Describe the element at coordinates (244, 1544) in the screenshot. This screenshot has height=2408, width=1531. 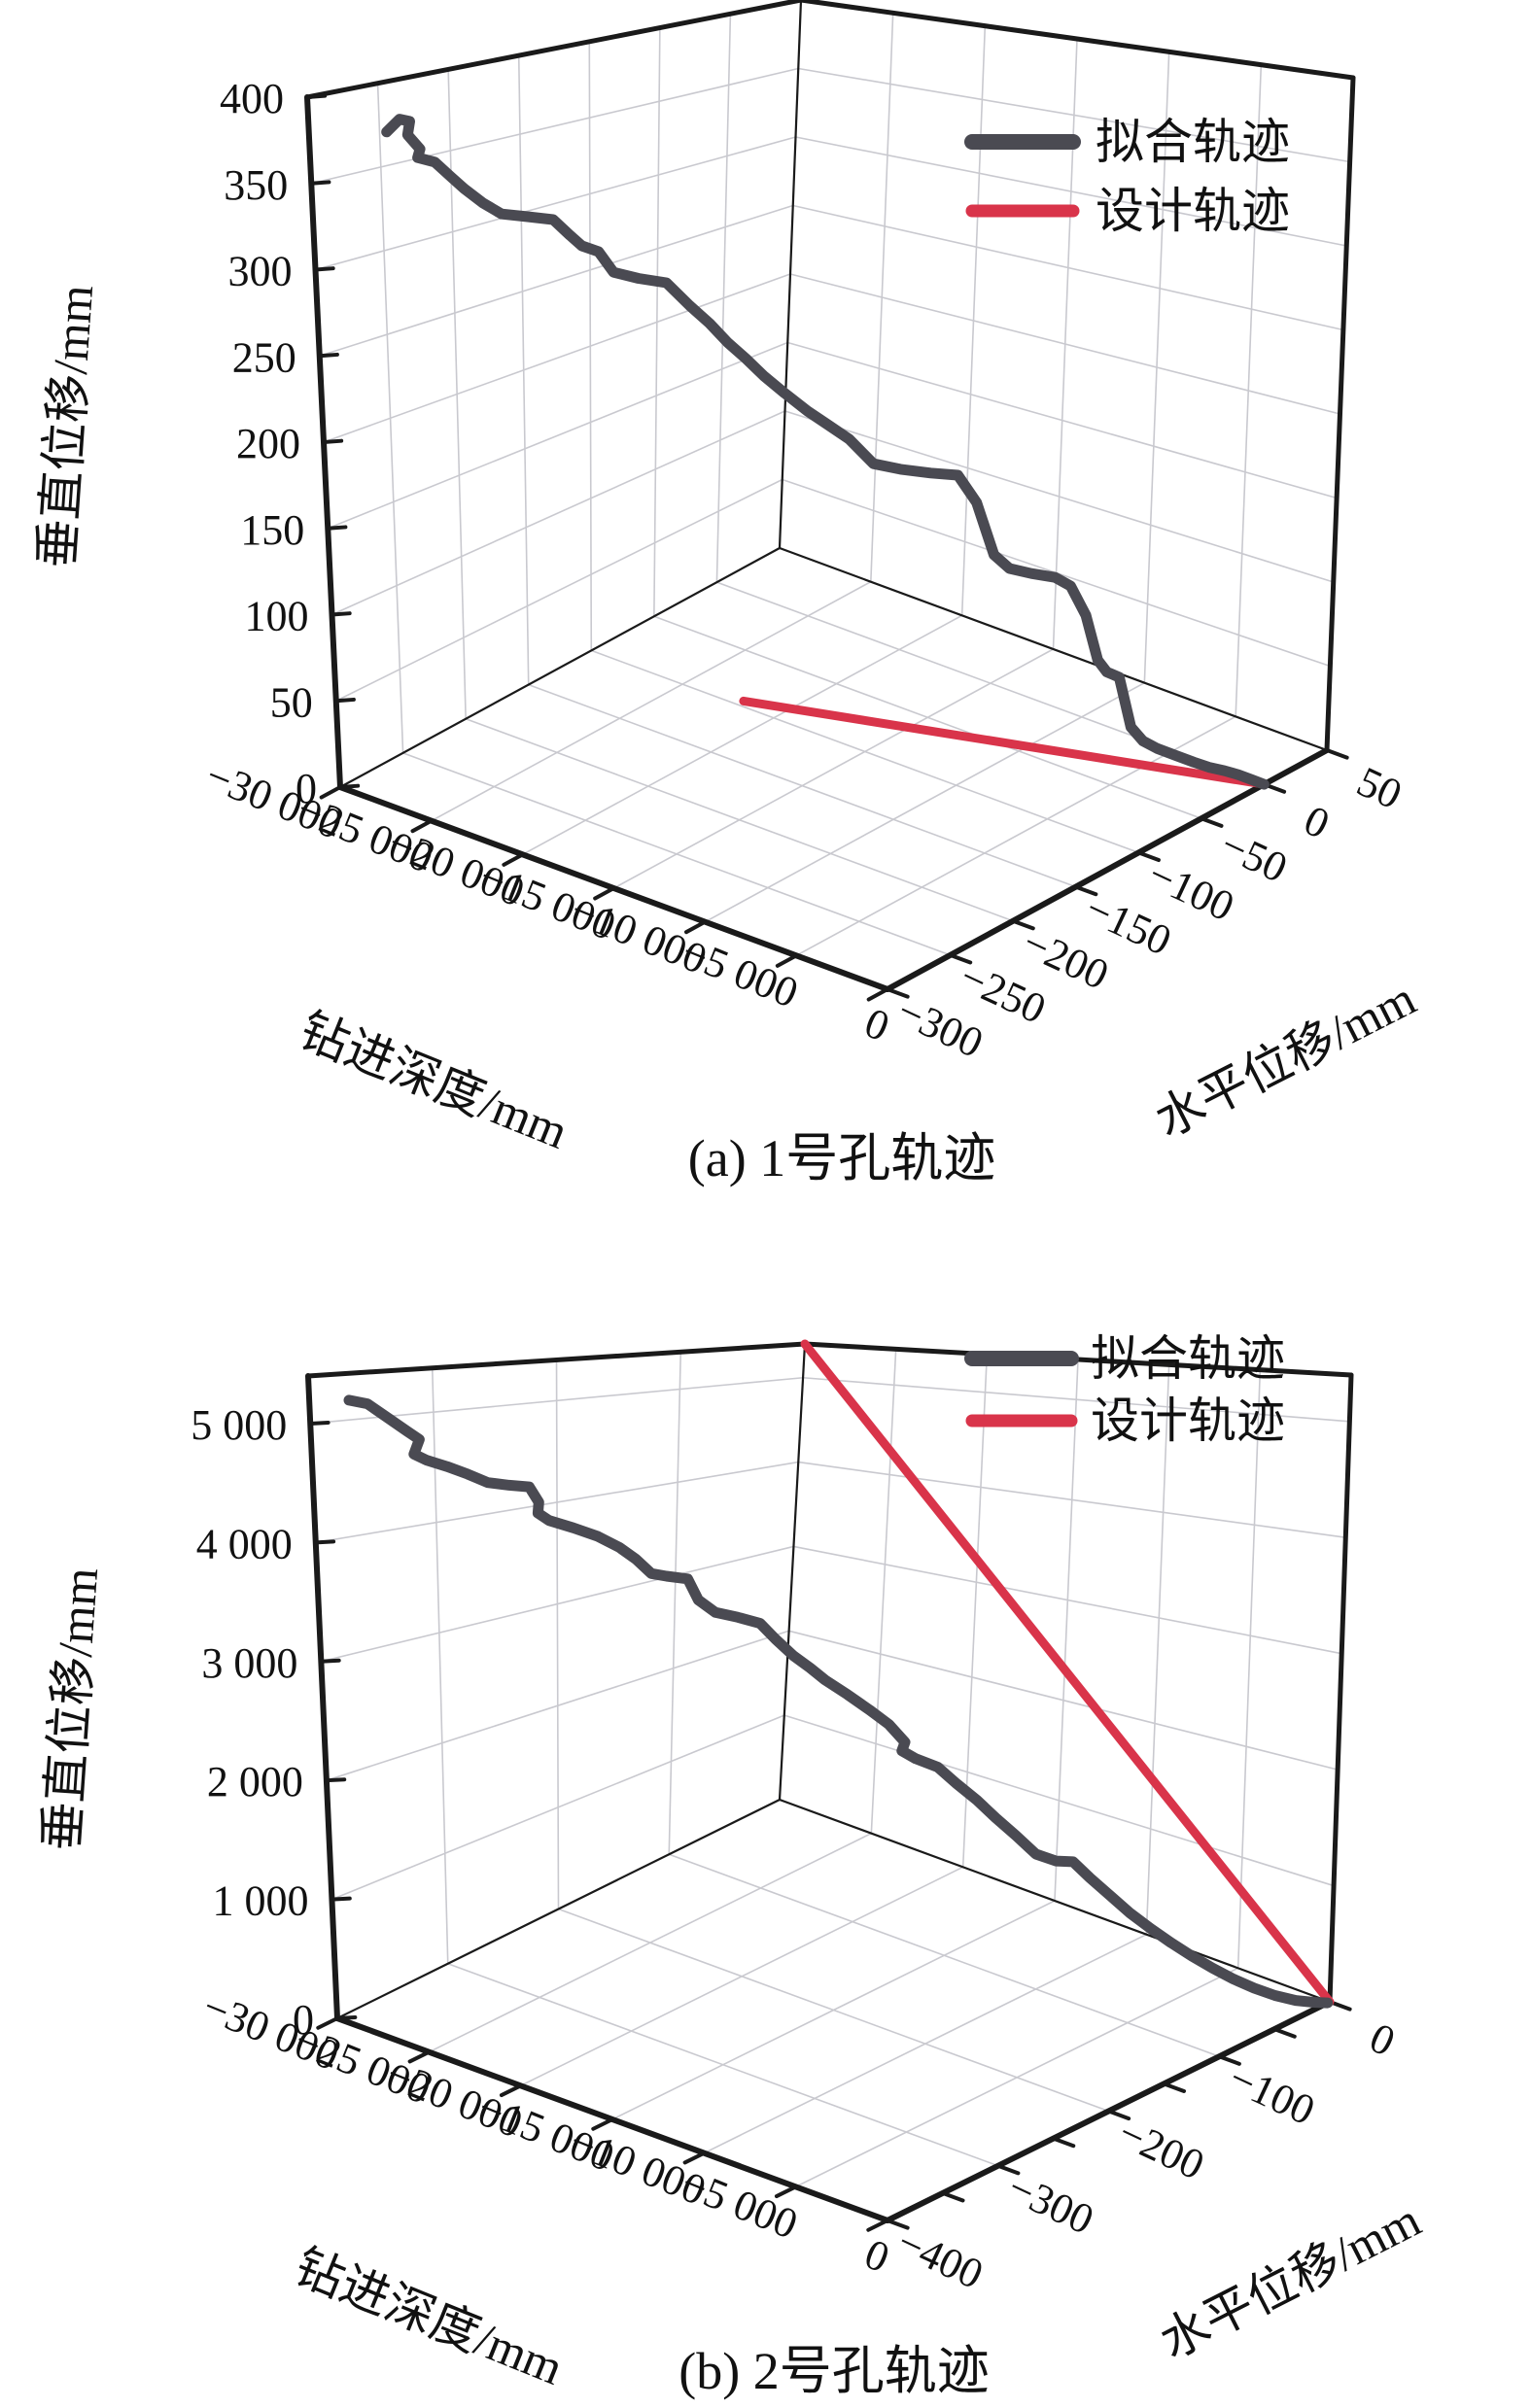
I see `z-tick-label: 4 000` at that location.